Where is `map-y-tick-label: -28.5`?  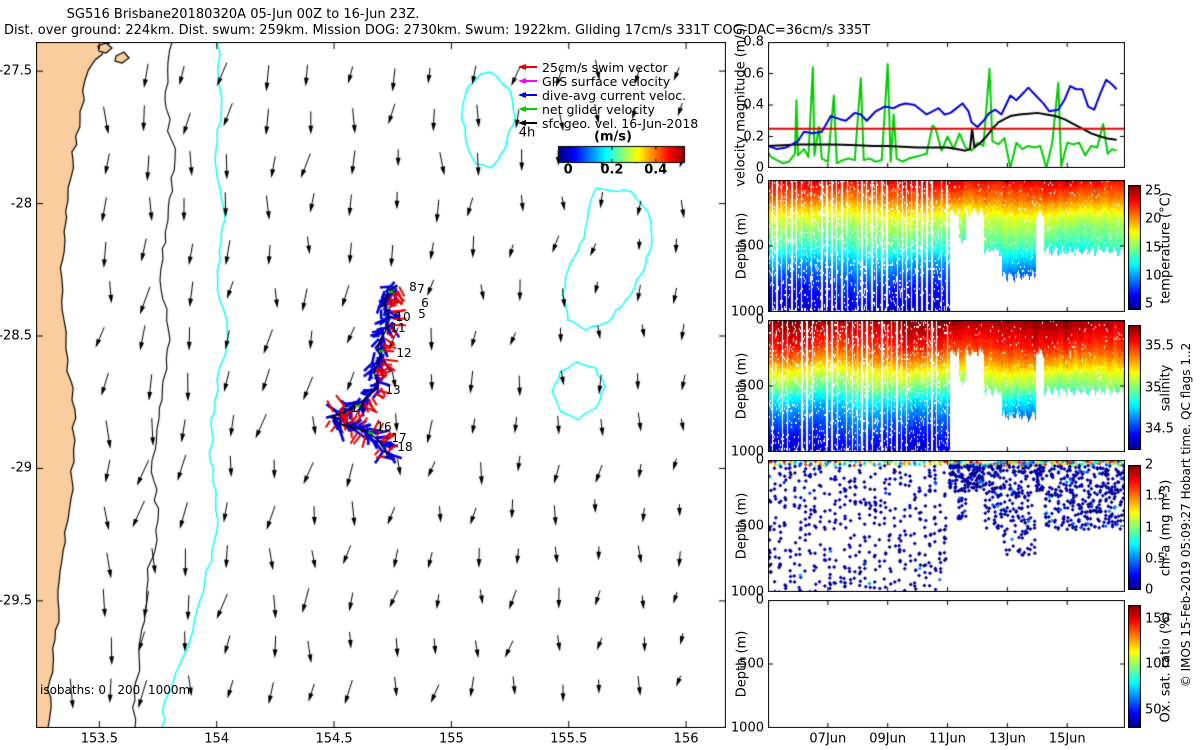 map-y-tick-label: -28.5 is located at coordinates (16, 336).